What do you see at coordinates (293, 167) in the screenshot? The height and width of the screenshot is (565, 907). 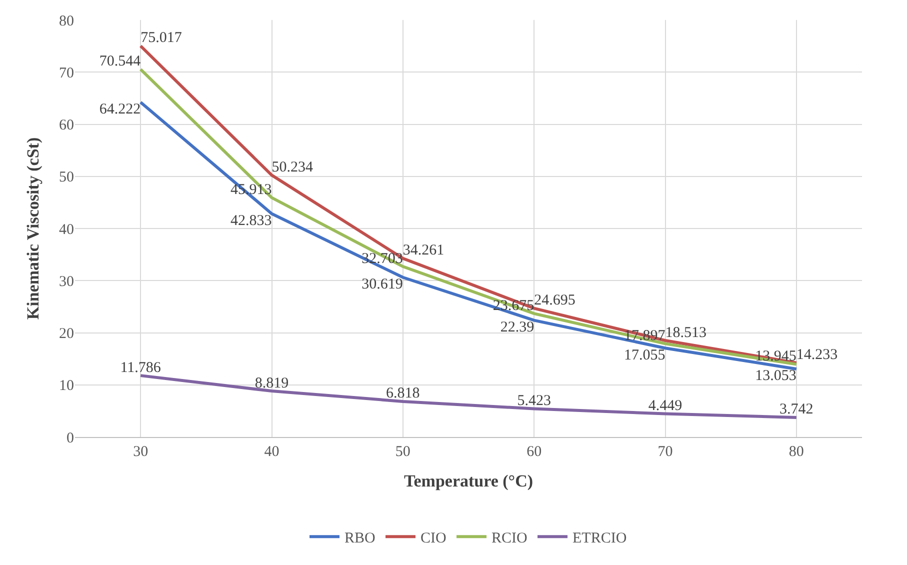 I see `data-label: 50.234` at bounding box center [293, 167].